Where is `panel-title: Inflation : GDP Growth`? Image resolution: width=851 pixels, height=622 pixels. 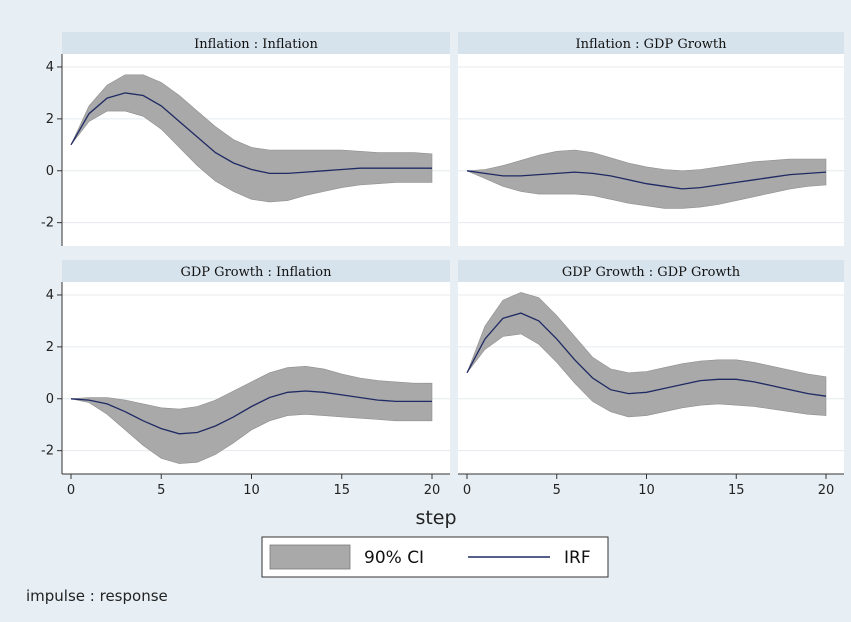 panel-title: Inflation : GDP Growth is located at coordinates (652, 44).